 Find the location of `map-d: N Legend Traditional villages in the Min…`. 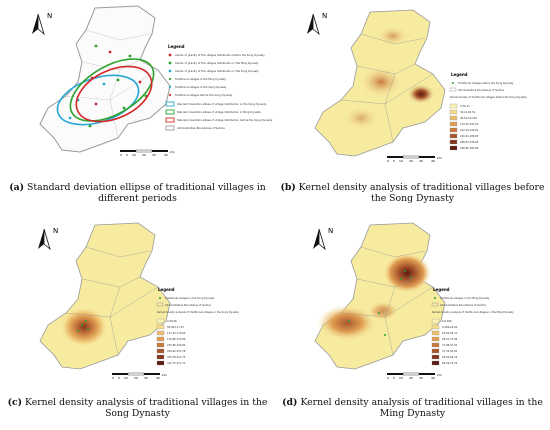

map-d: N Legend Traditional villages in the Min… is located at coordinates (413, 301).